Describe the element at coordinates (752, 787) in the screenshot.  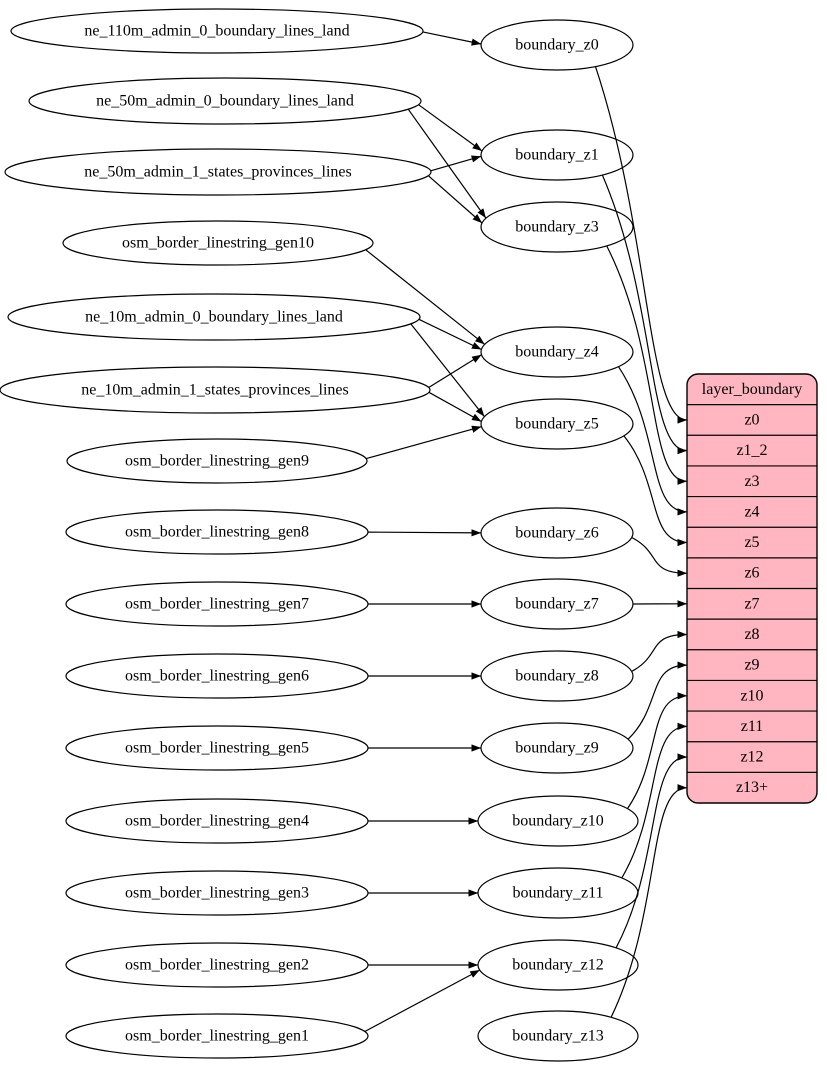
I see `layer-table-row-z13plus: z13+` at that location.